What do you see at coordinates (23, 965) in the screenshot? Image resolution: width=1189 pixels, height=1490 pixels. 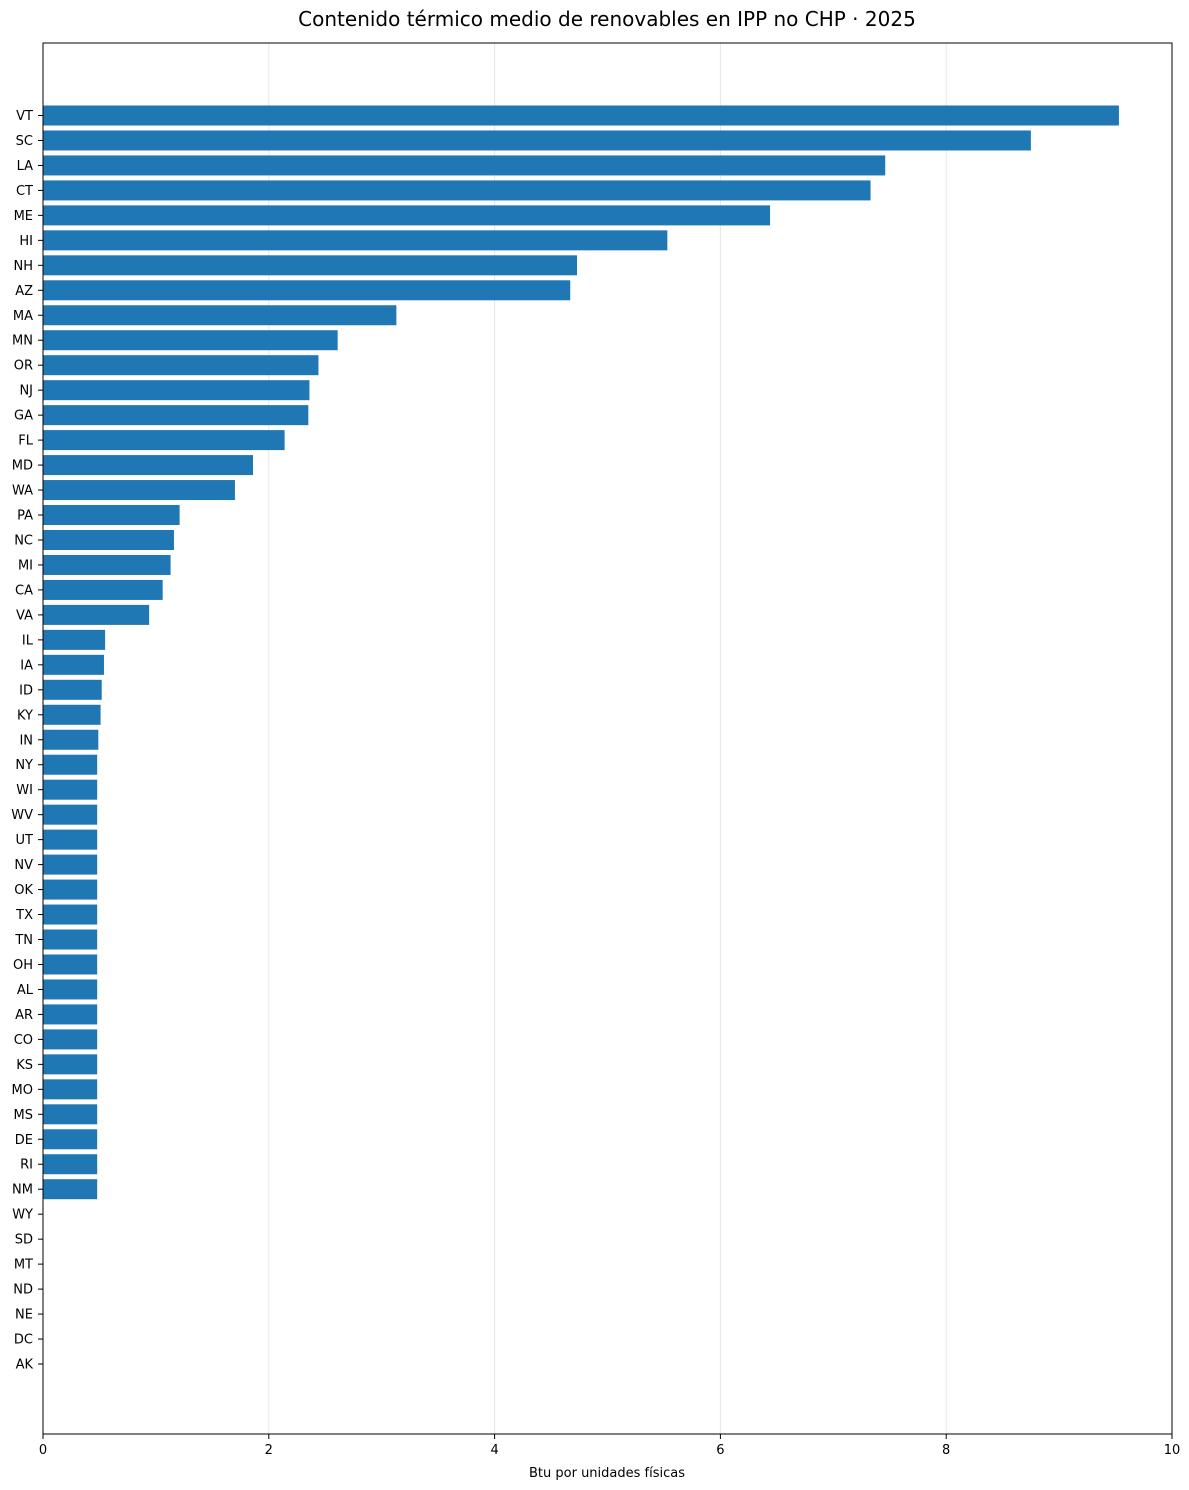 I see `y-tick-label-oh: OH` at bounding box center [23, 965].